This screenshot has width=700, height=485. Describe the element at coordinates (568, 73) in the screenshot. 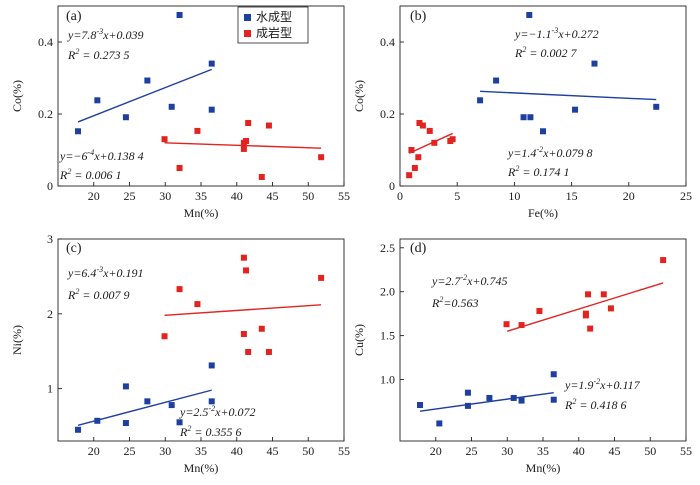

I see `series-hydrogenetic: y=−1.1-3x+0.272 R2 = 0.002 7` at that location.